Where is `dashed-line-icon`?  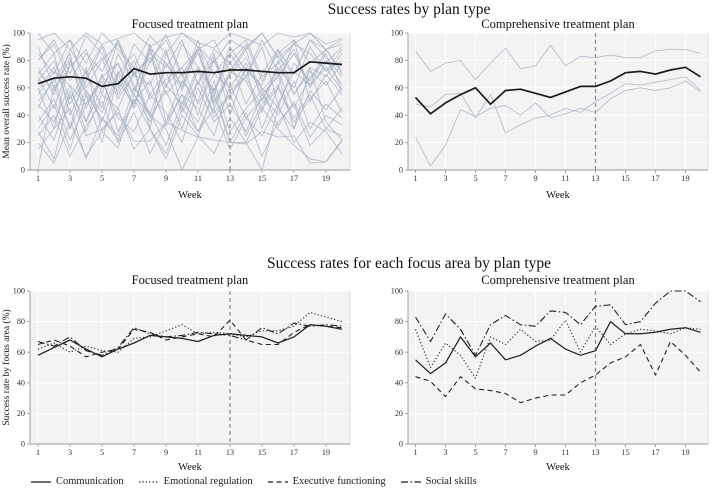 dashed-line-icon is located at coordinates (277, 481).